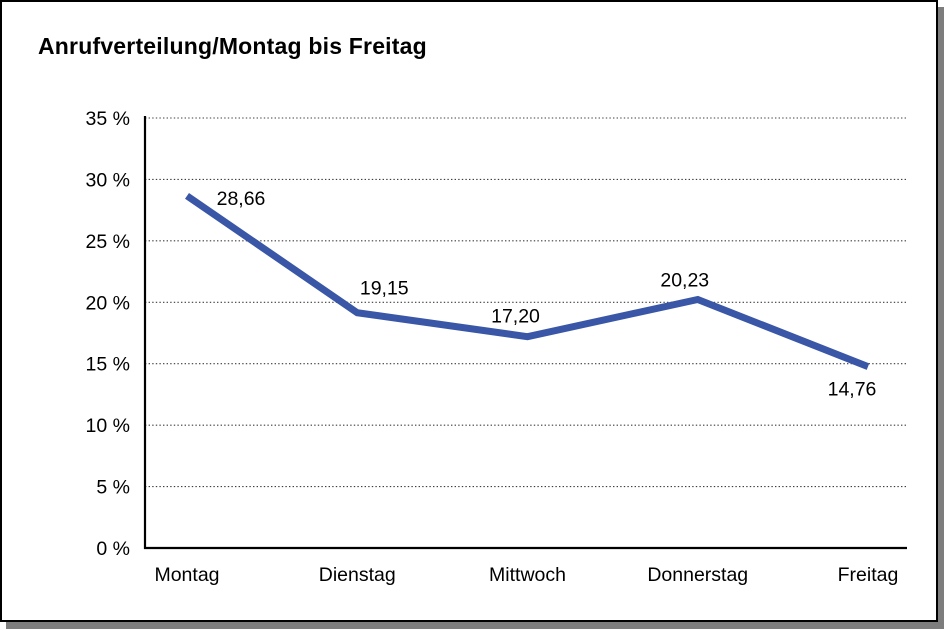 This screenshot has width=945, height=631. What do you see at coordinates (232, 46) in the screenshot?
I see `chart-title: Anrufverteilung/Montag bis Freitag` at bounding box center [232, 46].